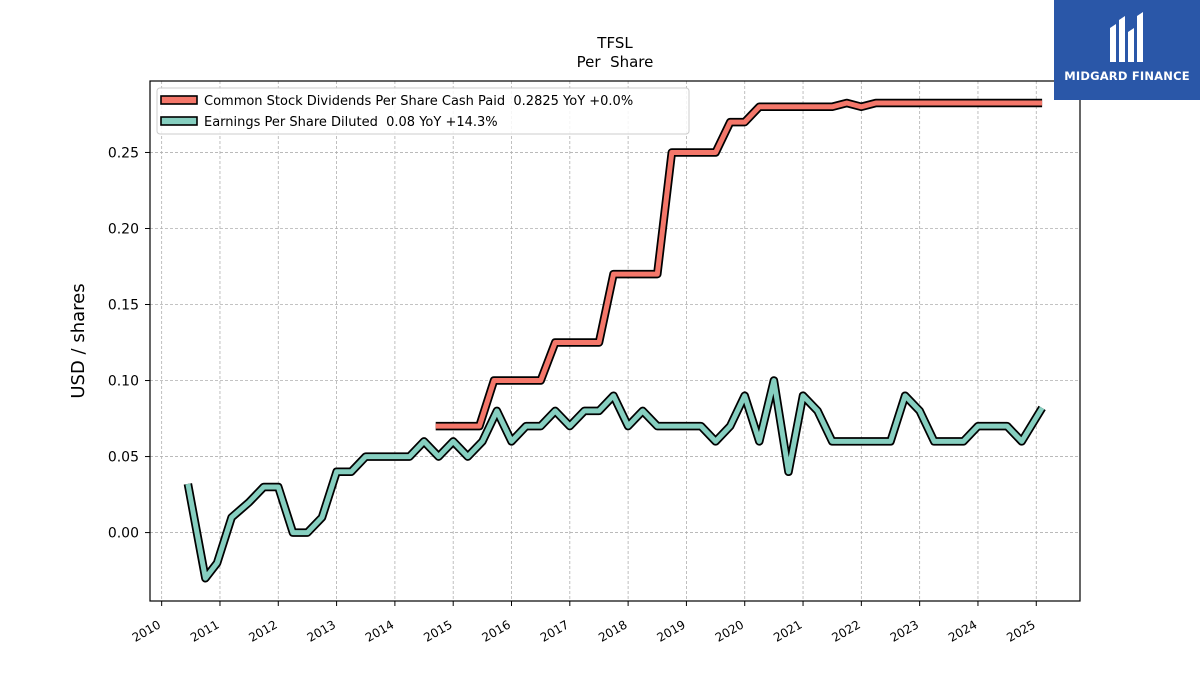  I want to click on y-tick-label: 0.10, so click(123, 382).